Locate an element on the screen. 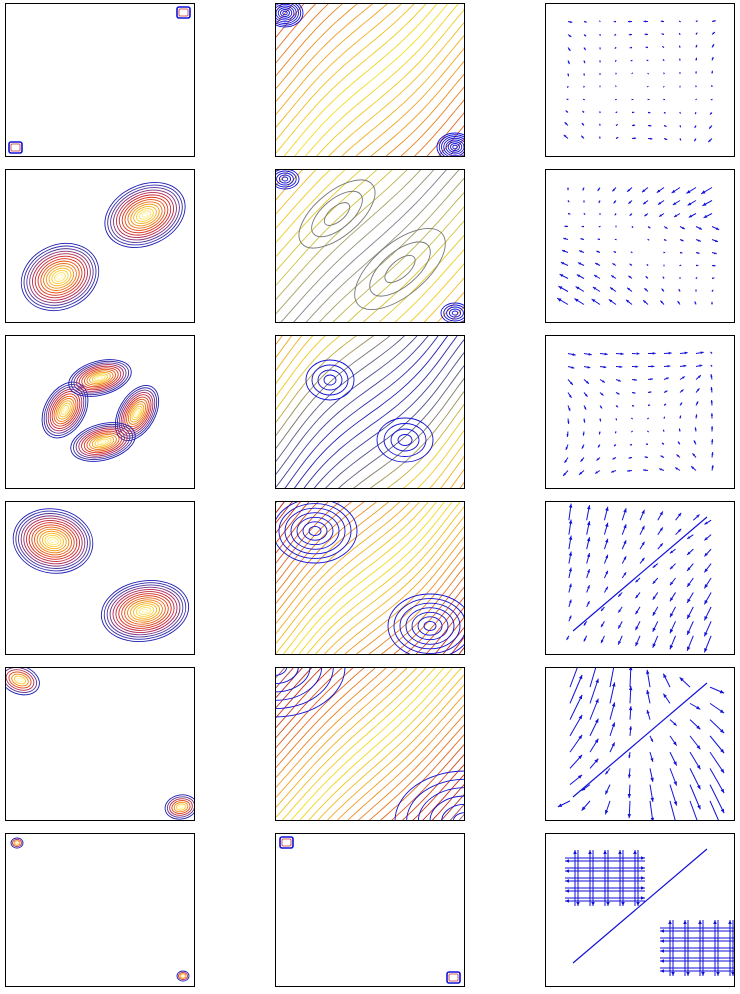 The image size is (740, 994). divider is located at coordinates (640, 906).